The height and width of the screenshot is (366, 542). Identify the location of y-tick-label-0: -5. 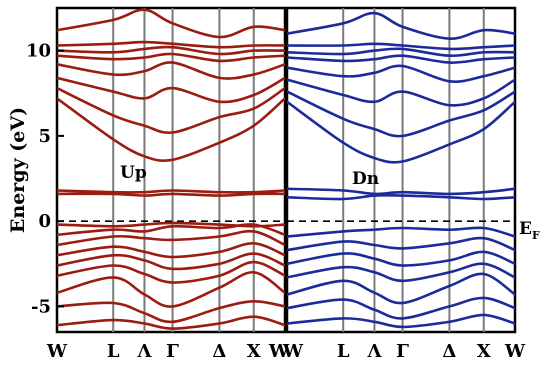
(41, 306).